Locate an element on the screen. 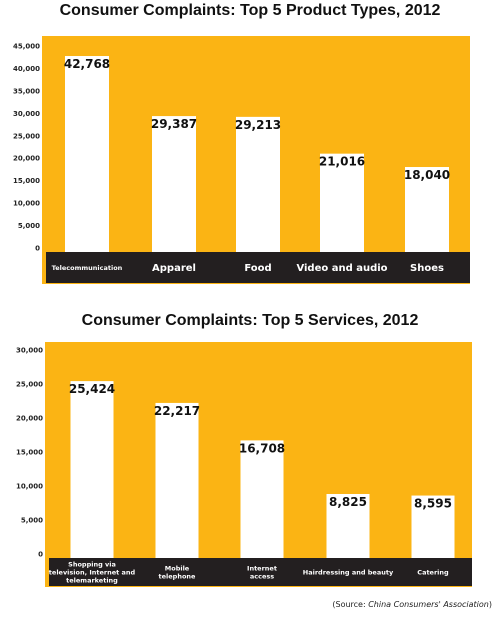 The width and height of the screenshot is (500, 618). source-suffix: ) is located at coordinates (490, 604).